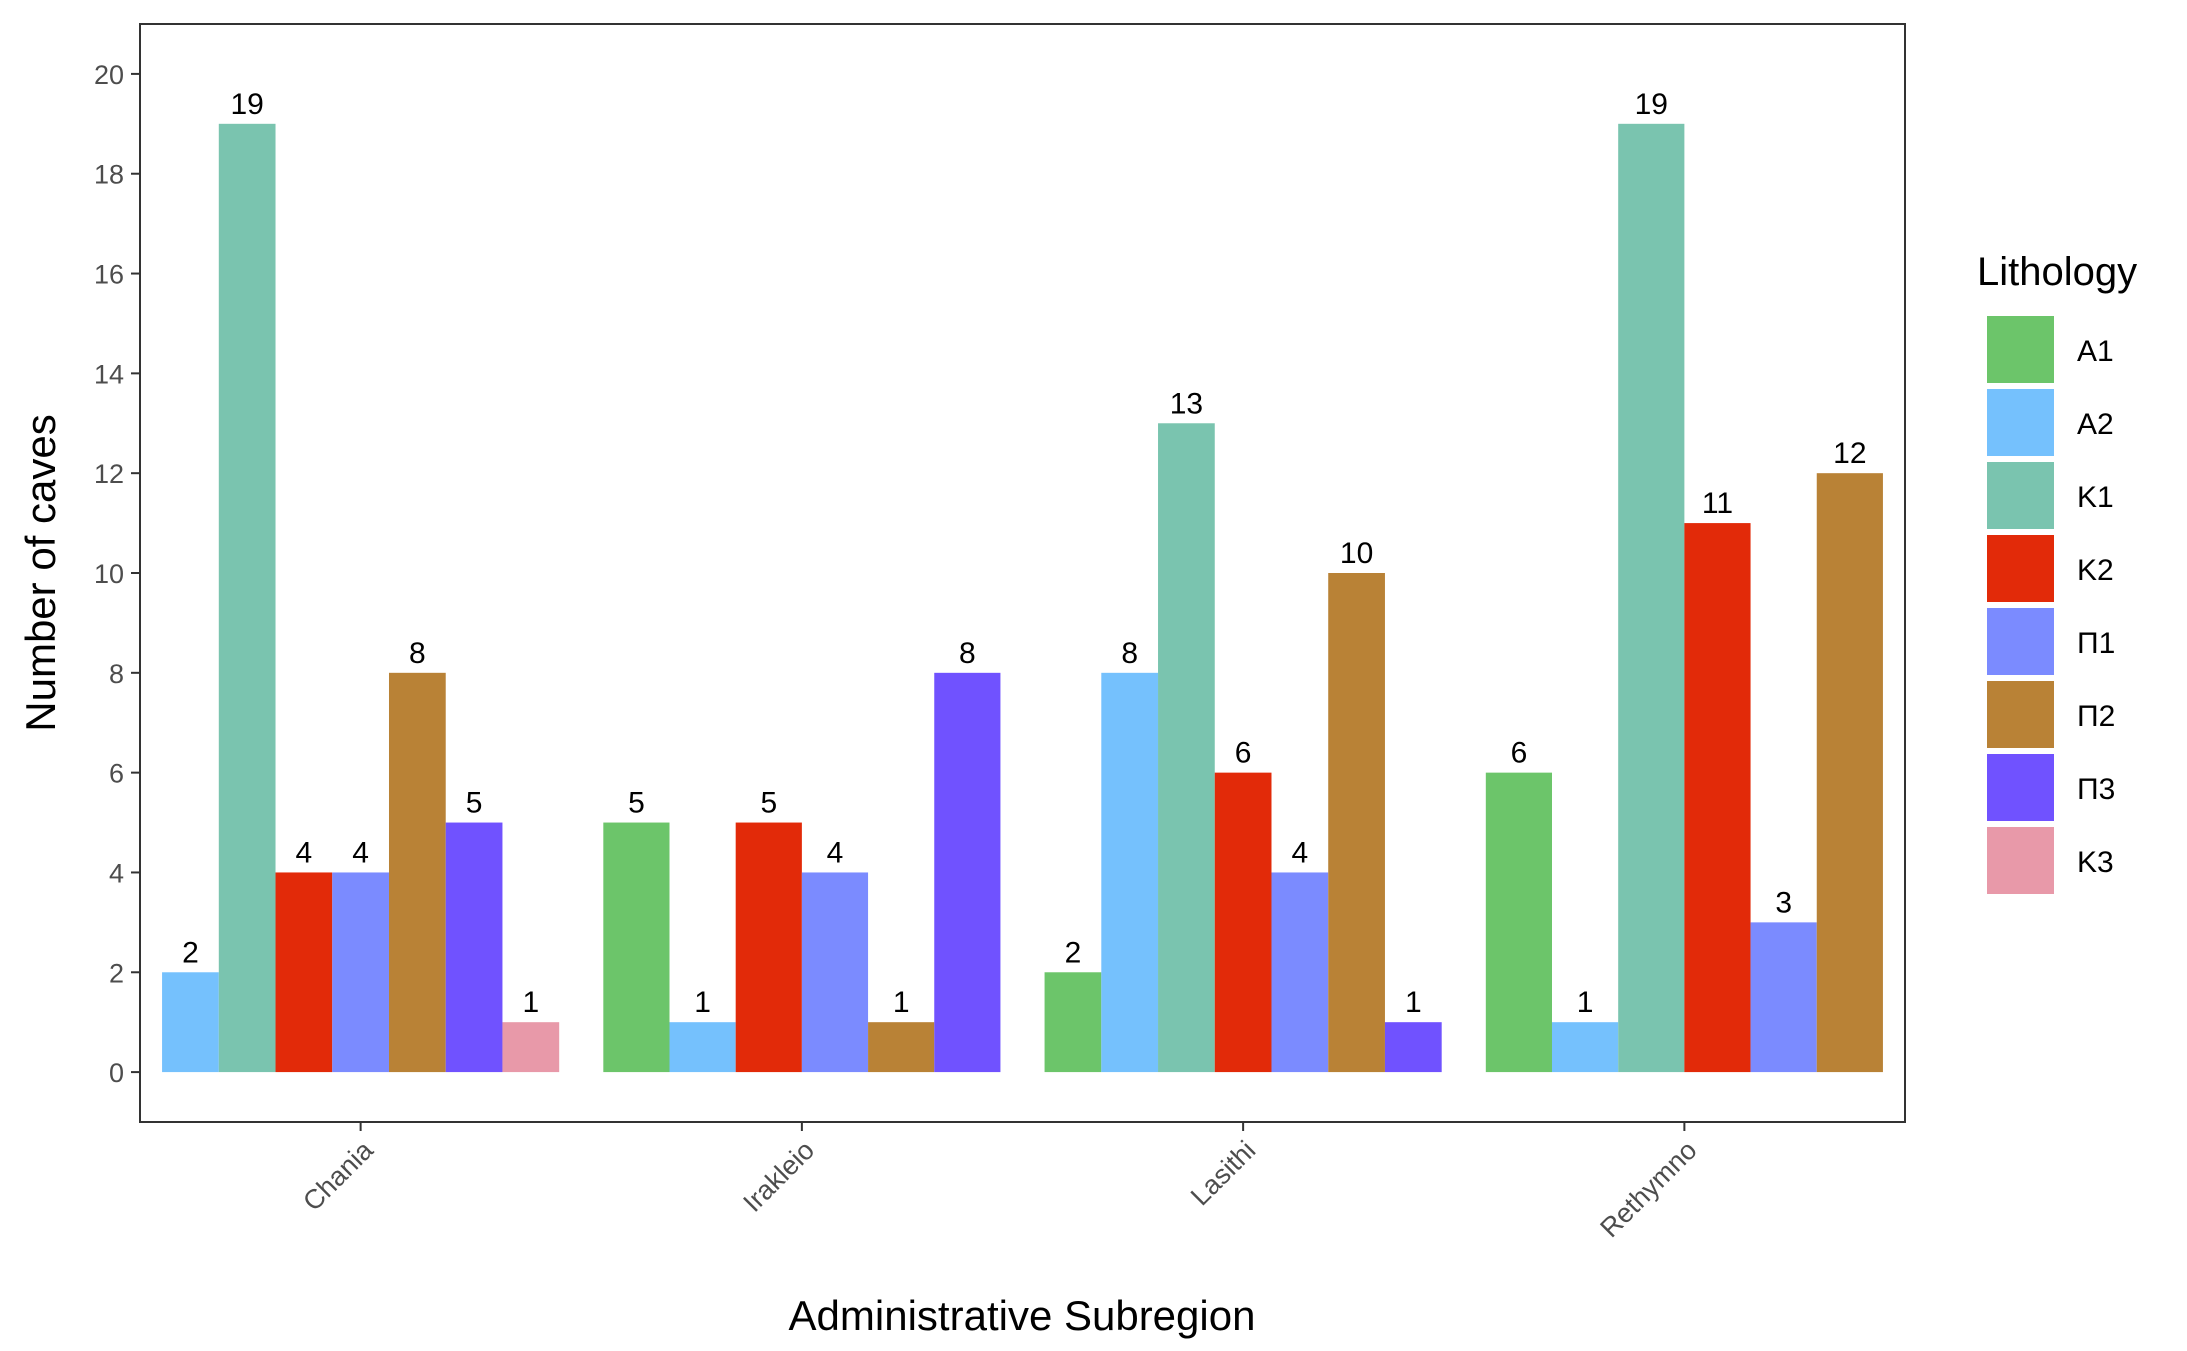  What do you see at coordinates (109, 275) in the screenshot?
I see `y-tick-label: 16` at bounding box center [109, 275].